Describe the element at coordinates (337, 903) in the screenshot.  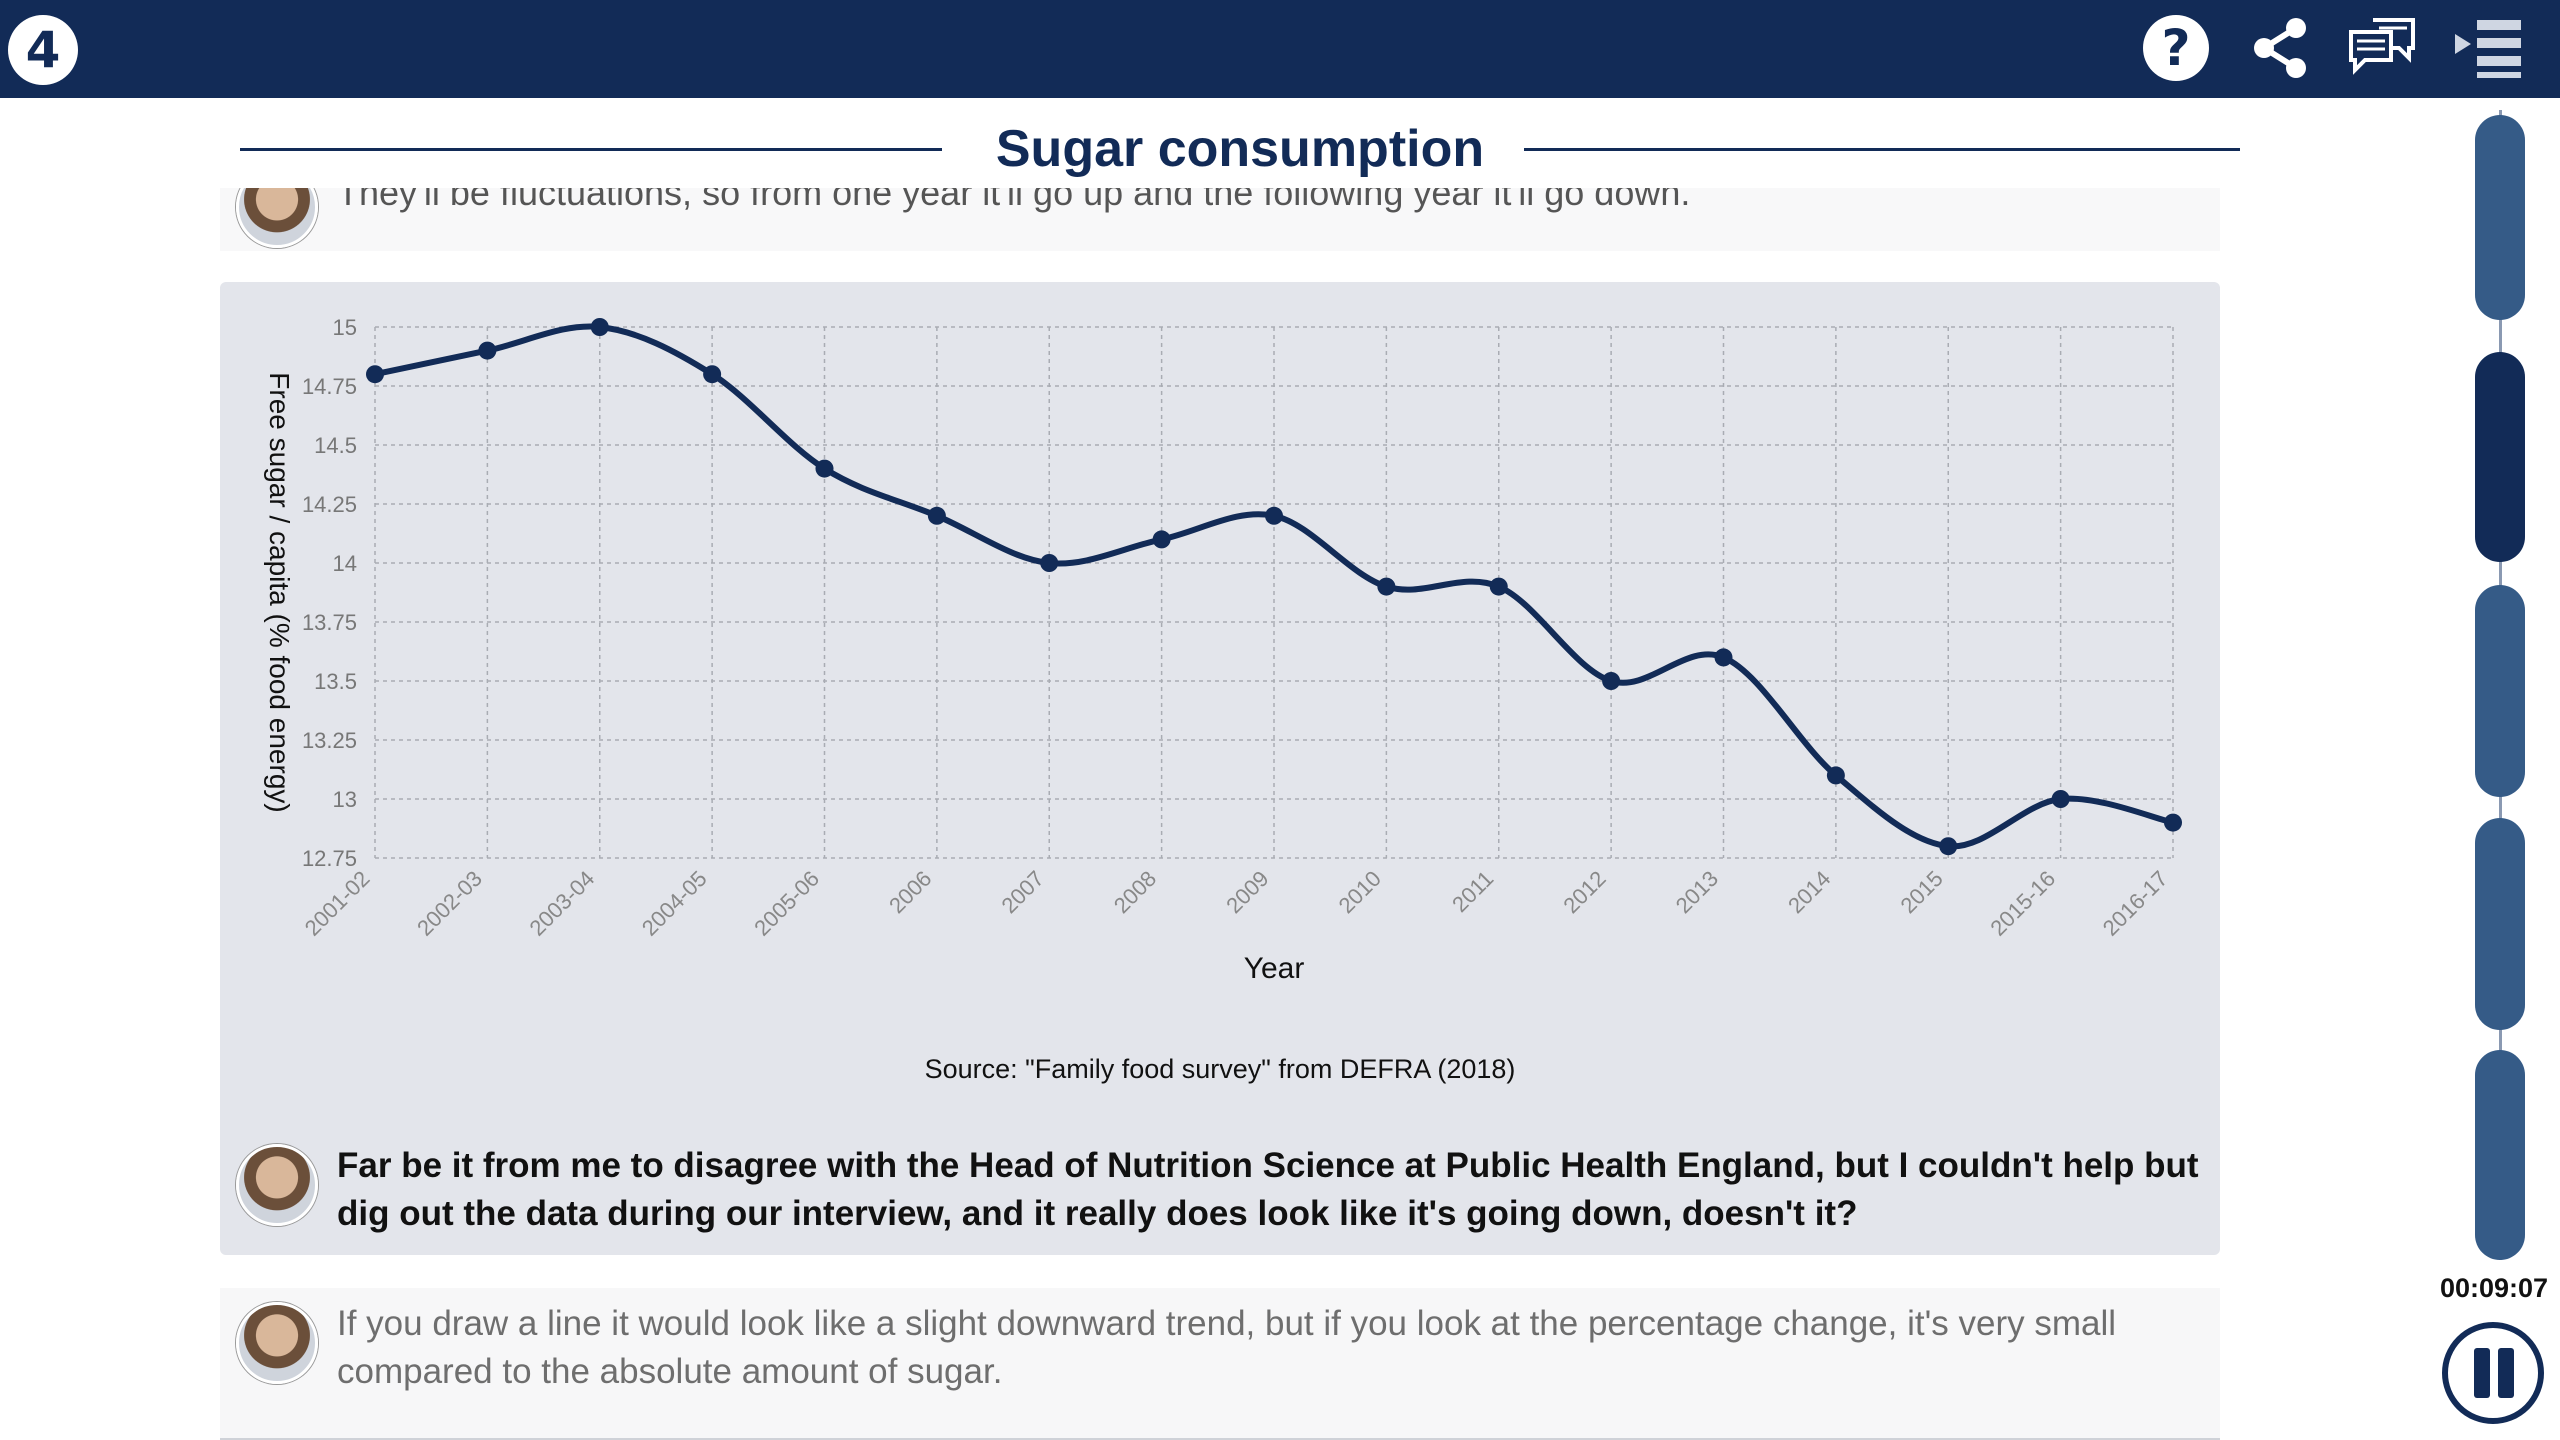
I see `x-tick-label: 2001-02` at that location.